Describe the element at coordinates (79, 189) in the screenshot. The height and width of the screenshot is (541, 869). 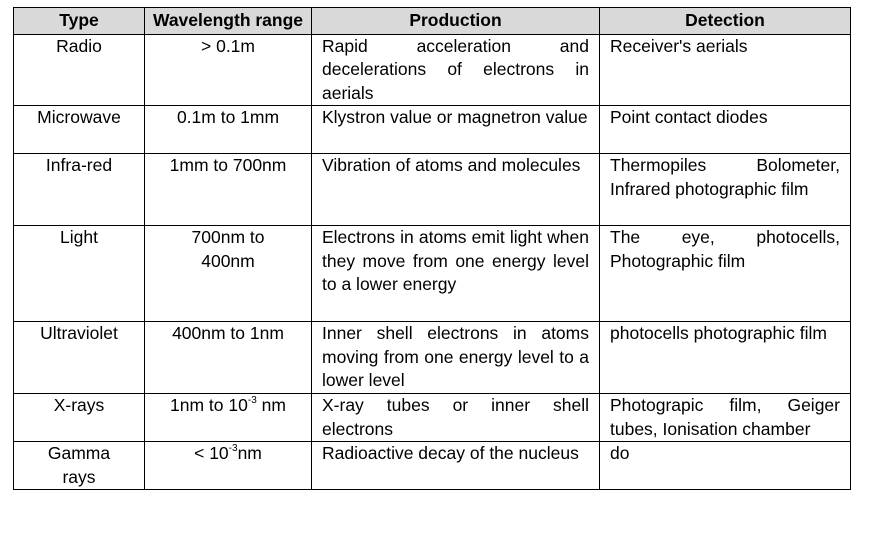
I see `type-cell: Infra-red` at that location.